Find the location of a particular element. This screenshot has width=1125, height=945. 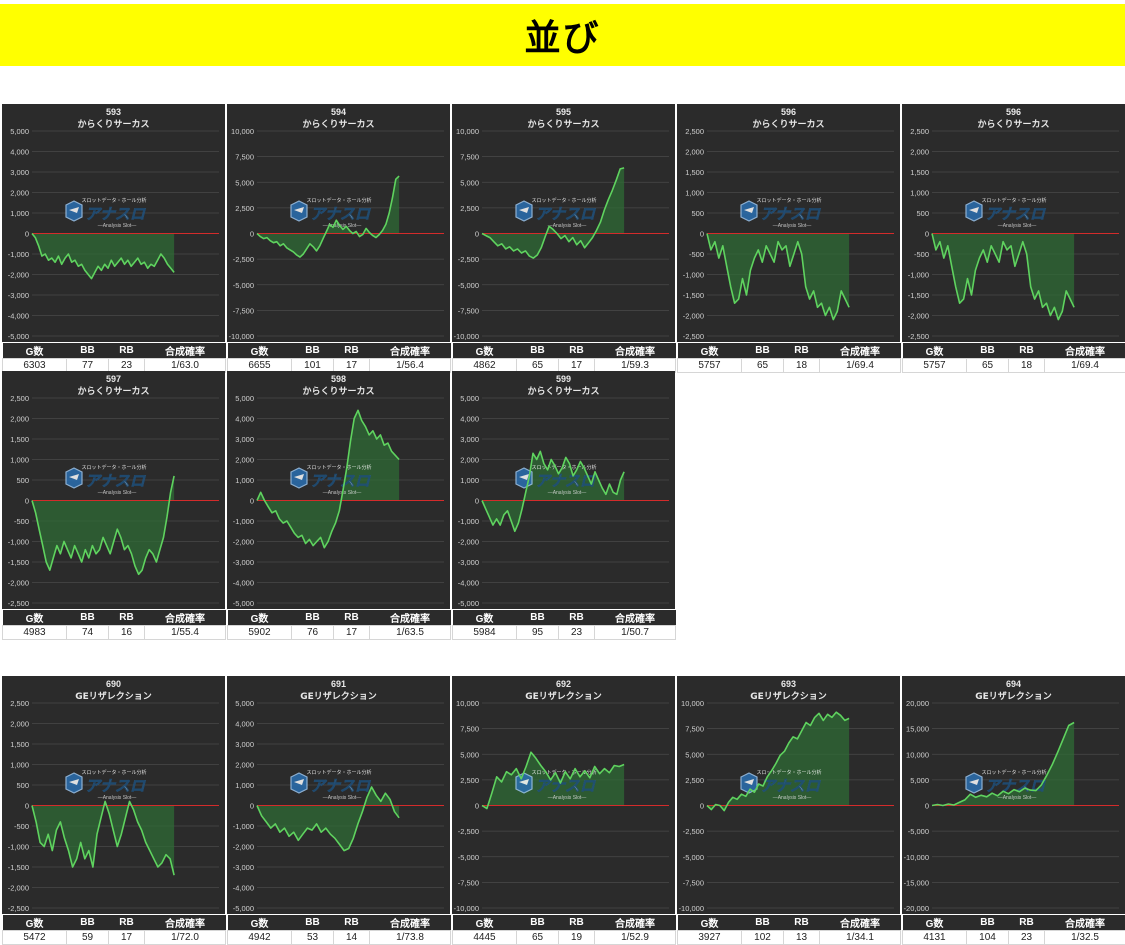

stats-header-cell: BB is located at coordinates (988, 923).